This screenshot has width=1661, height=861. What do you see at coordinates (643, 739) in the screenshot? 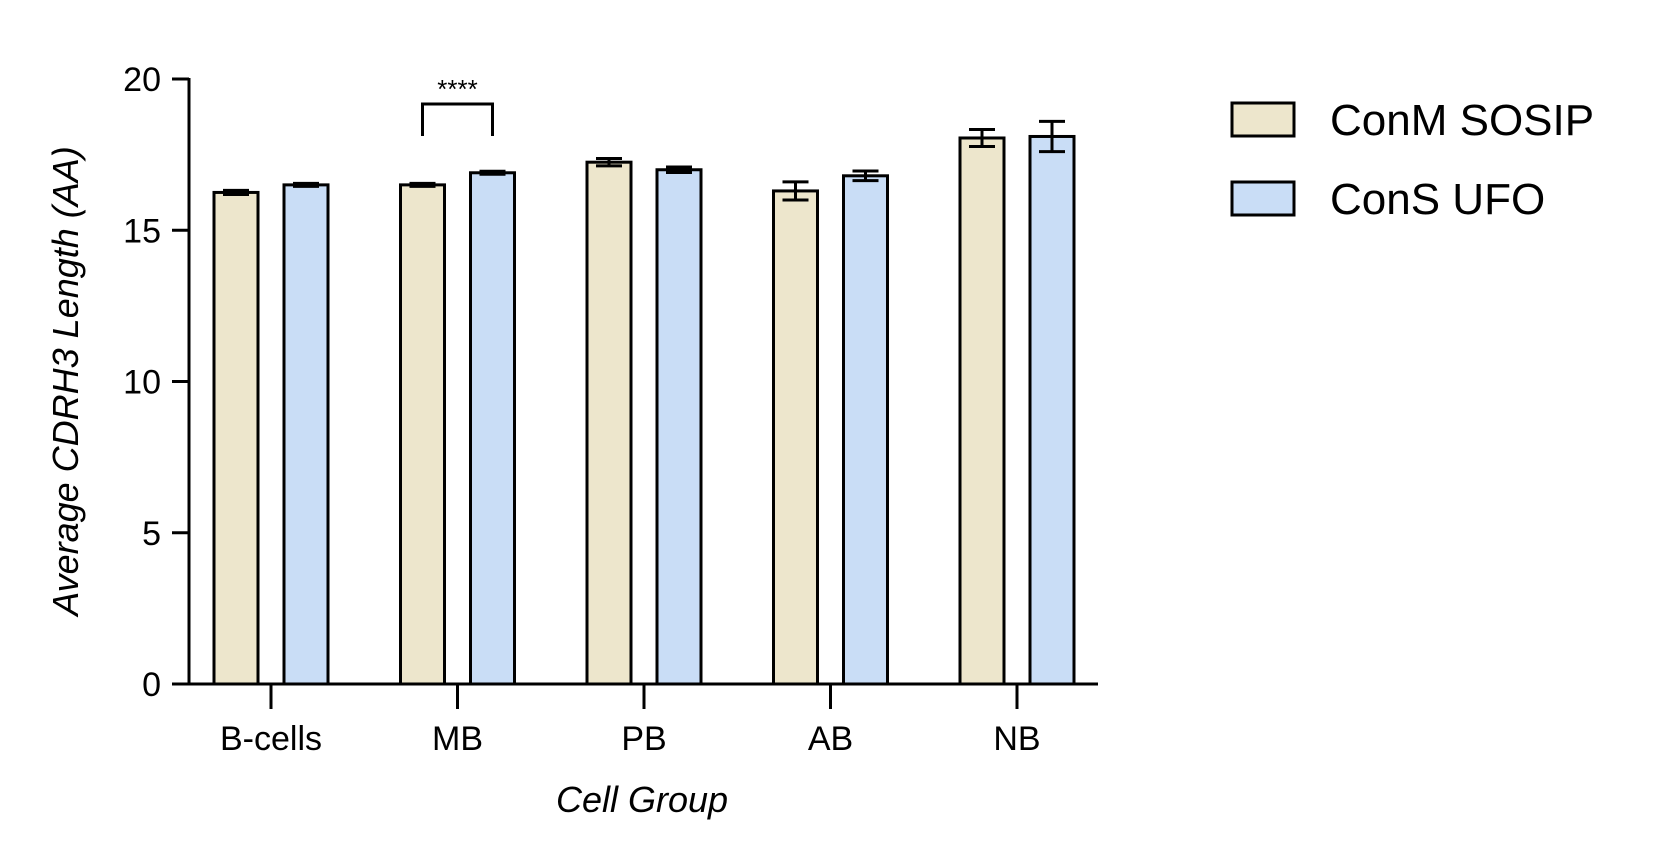
I see `x-tick-label: PB` at bounding box center [643, 739].